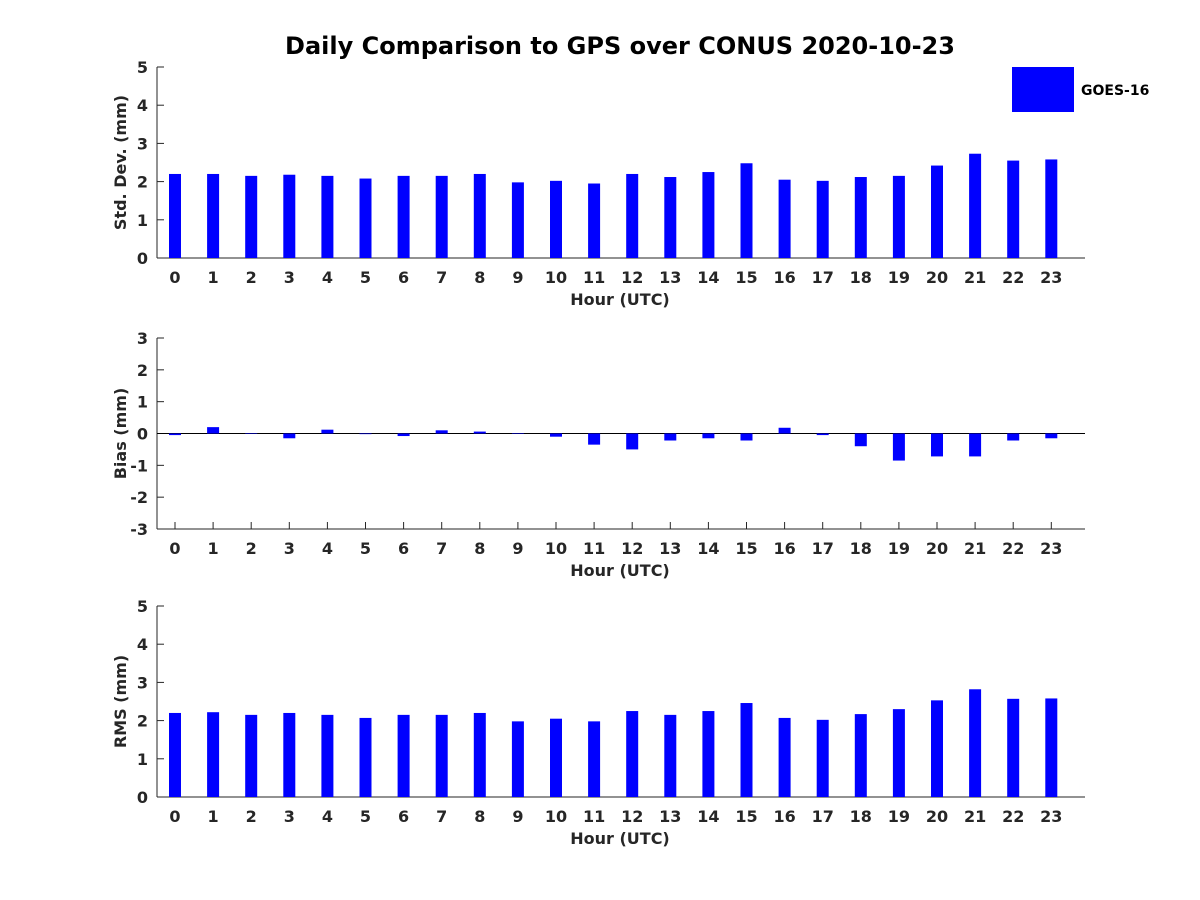 Image resolution: width=1200 pixels, height=900 pixels. I want to click on bias-y-tick-label: 3, so click(142, 338).